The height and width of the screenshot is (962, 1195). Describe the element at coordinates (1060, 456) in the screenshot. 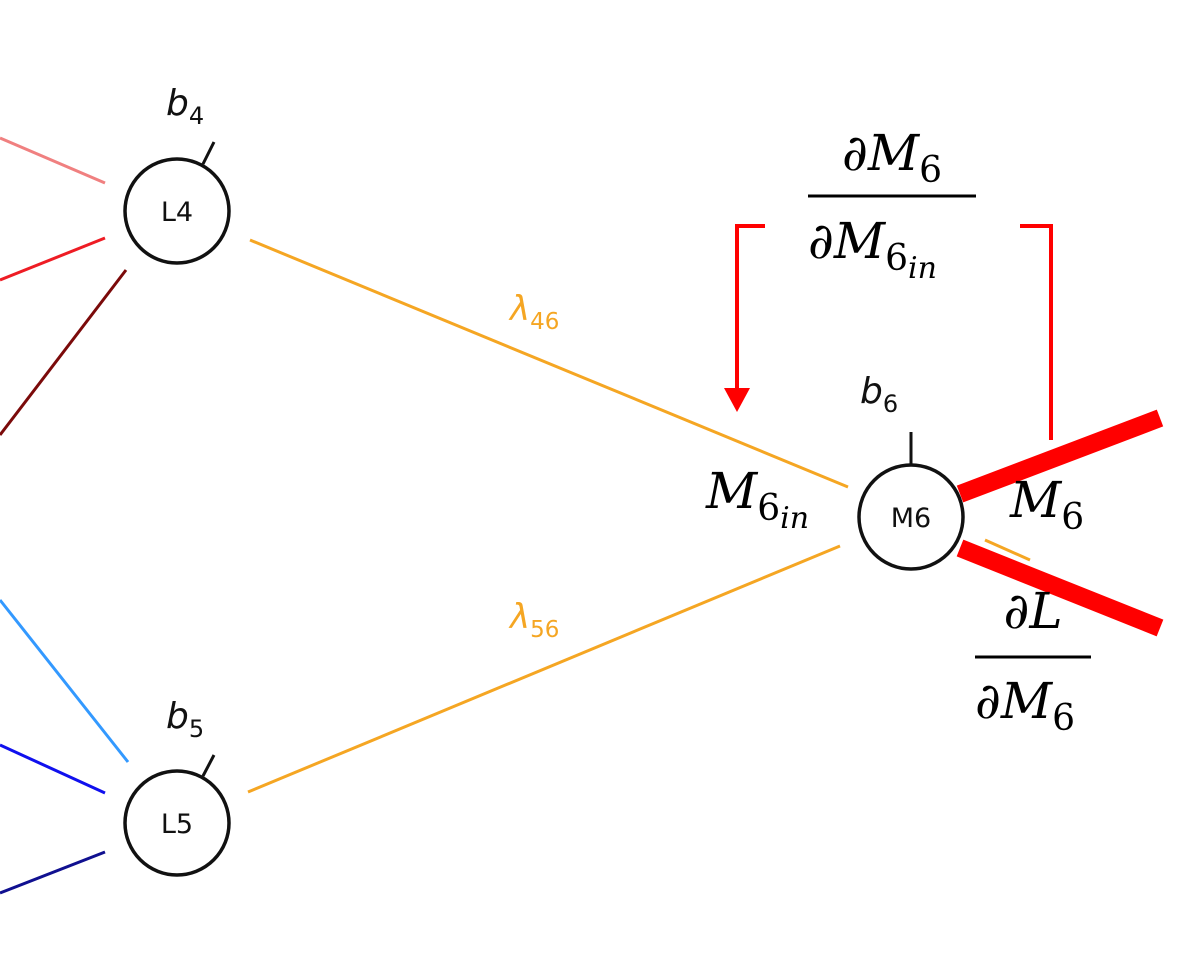

I see `red-output-stroke-upper` at that location.